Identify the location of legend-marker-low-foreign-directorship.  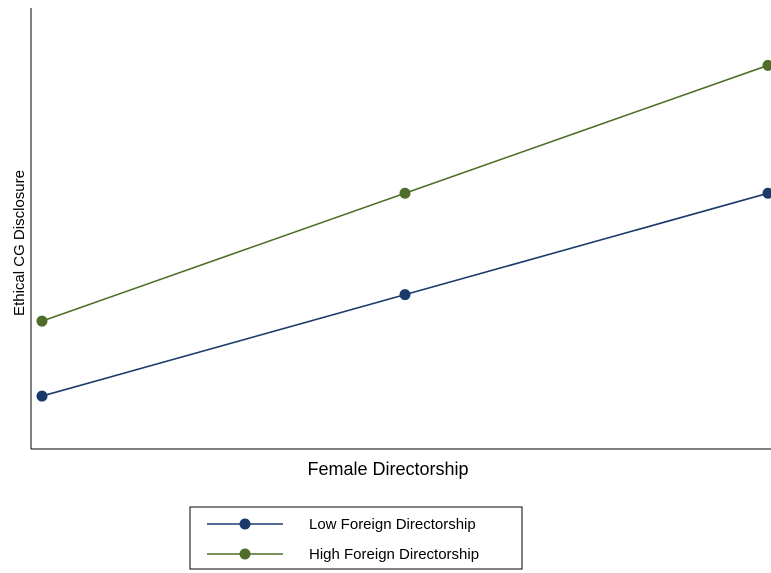
(245, 524).